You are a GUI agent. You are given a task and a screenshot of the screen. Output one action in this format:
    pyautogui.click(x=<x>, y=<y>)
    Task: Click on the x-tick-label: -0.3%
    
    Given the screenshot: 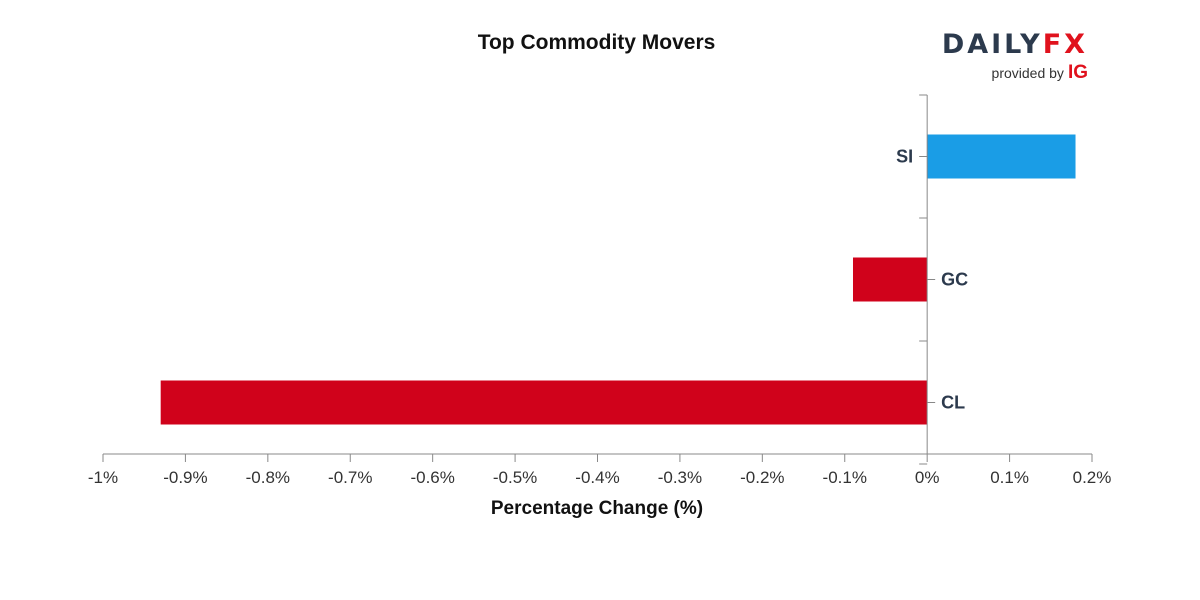 What is the action you would take?
    pyautogui.click(x=680, y=477)
    